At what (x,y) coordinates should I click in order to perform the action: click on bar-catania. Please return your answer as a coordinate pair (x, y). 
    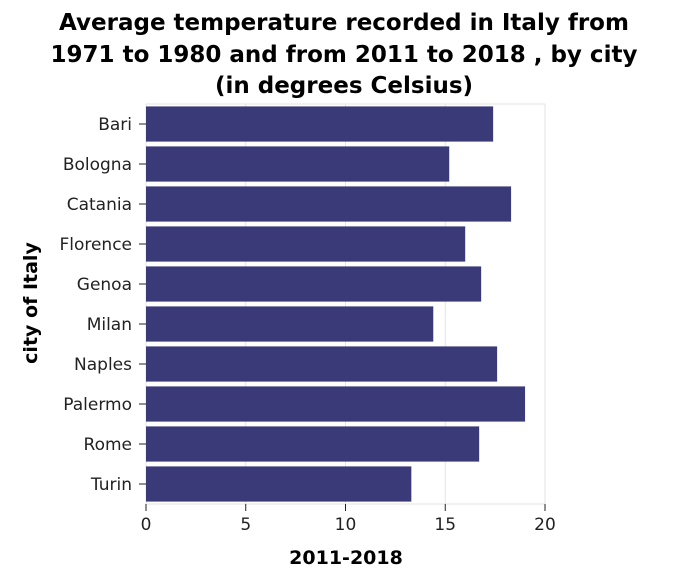
    Looking at the image, I should click on (329, 204).